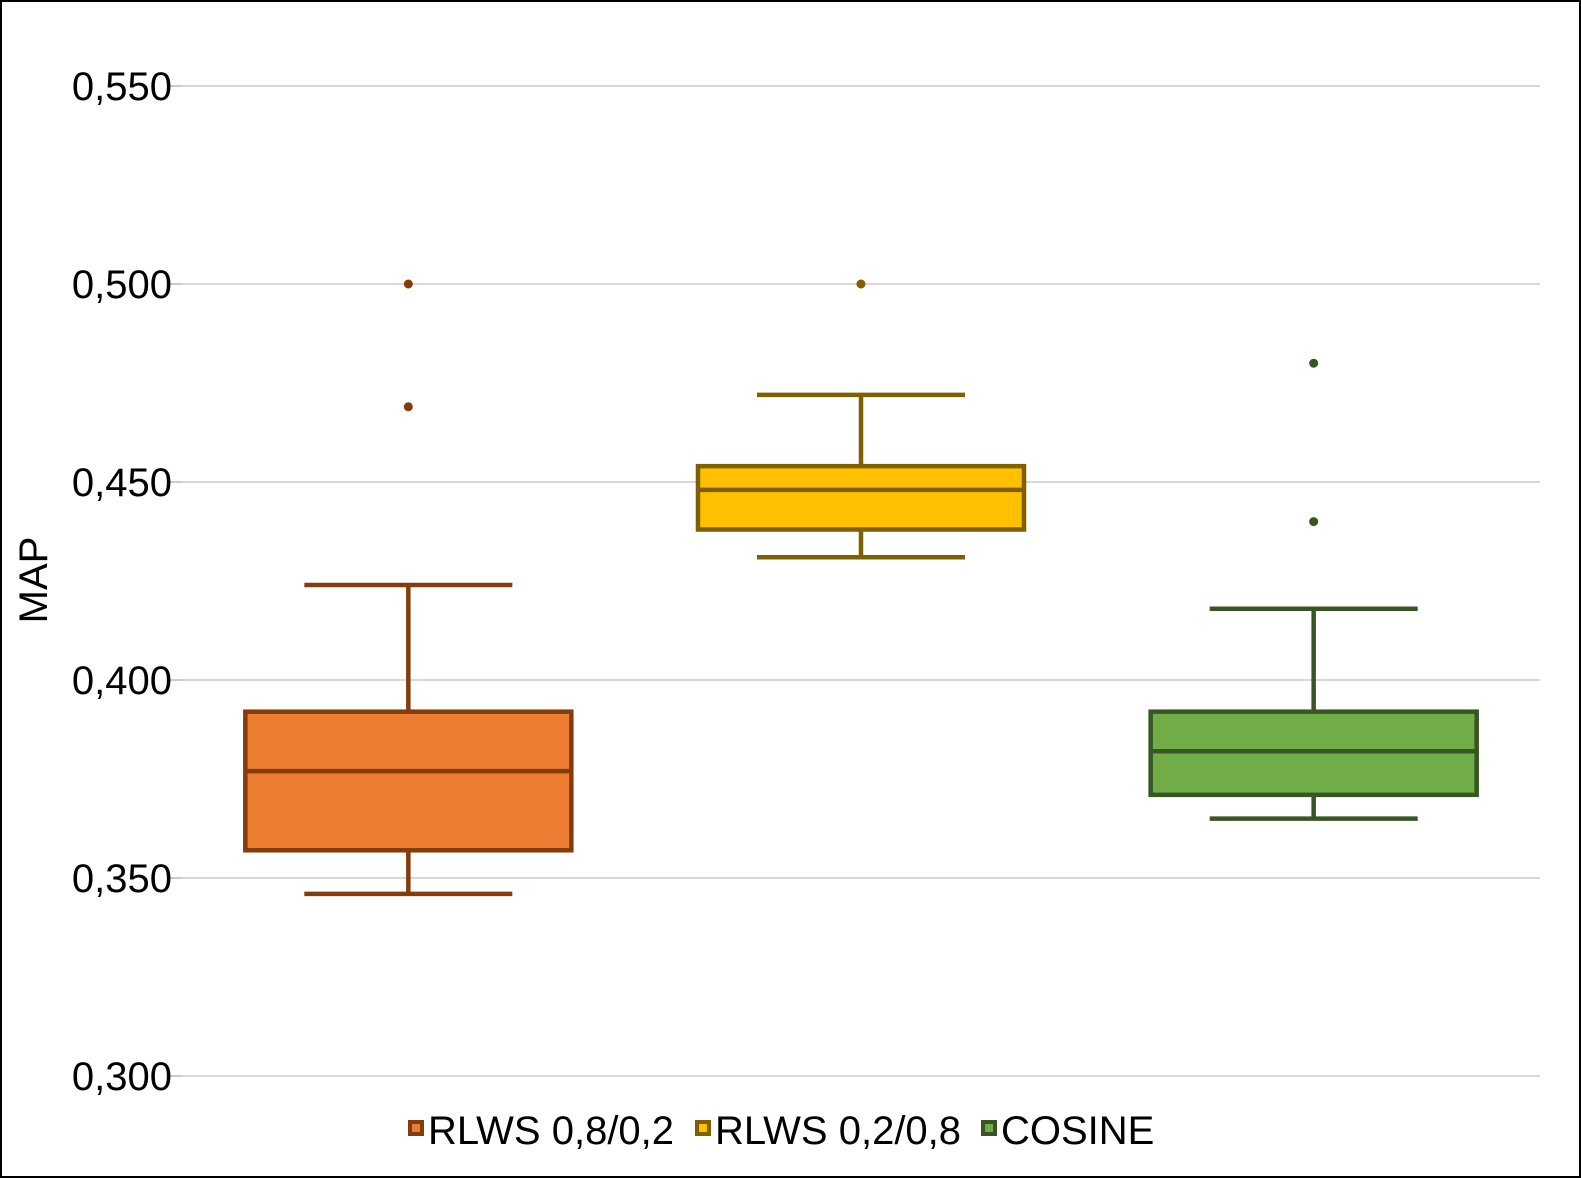 This screenshot has height=1178, width=1581. Describe the element at coordinates (838, 1131) in the screenshot. I see `legend-label: RLWS 0,2/0,8` at that location.